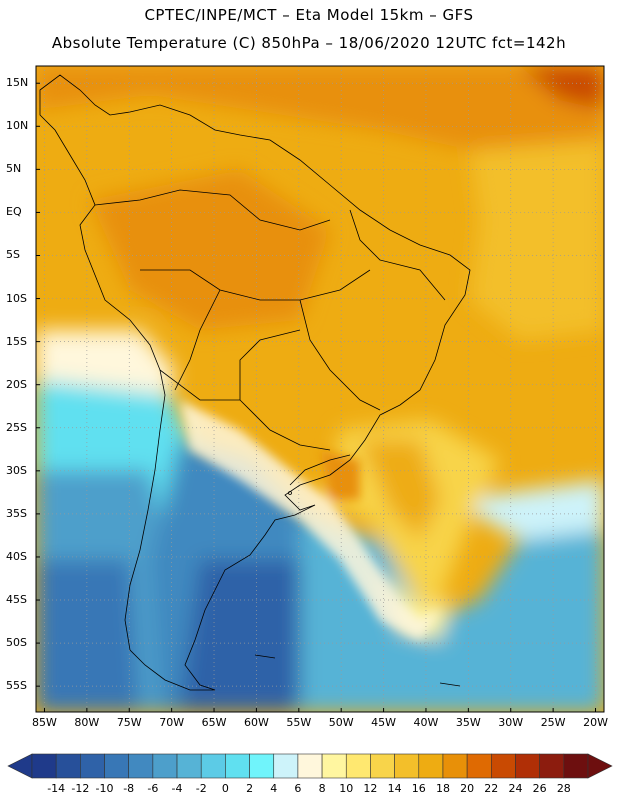 Image resolution: width=618 pixels, height=800 pixels. What do you see at coordinates (13, 255) in the screenshot?
I see `lat-label: 5S` at bounding box center [13, 255].